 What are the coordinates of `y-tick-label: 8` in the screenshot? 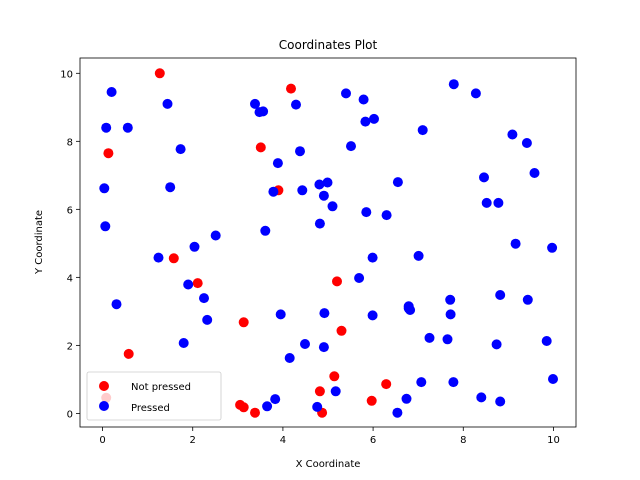 It's located at (70, 142).